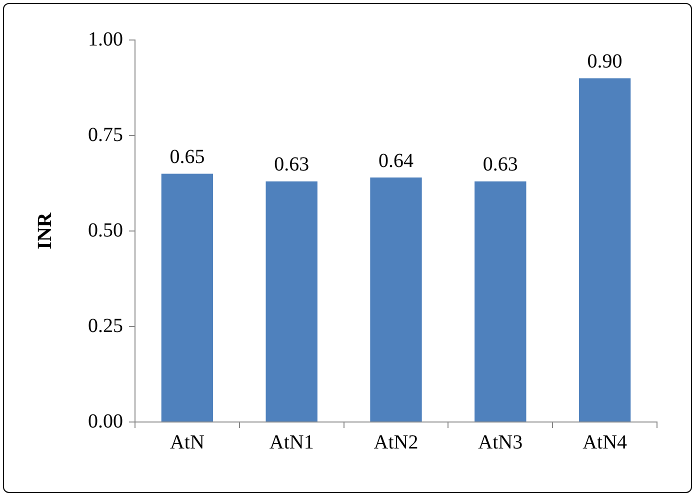 The width and height of the screenshot is (697, 498). I want to click on y-tick-label: 0.25, so click(105, 325).